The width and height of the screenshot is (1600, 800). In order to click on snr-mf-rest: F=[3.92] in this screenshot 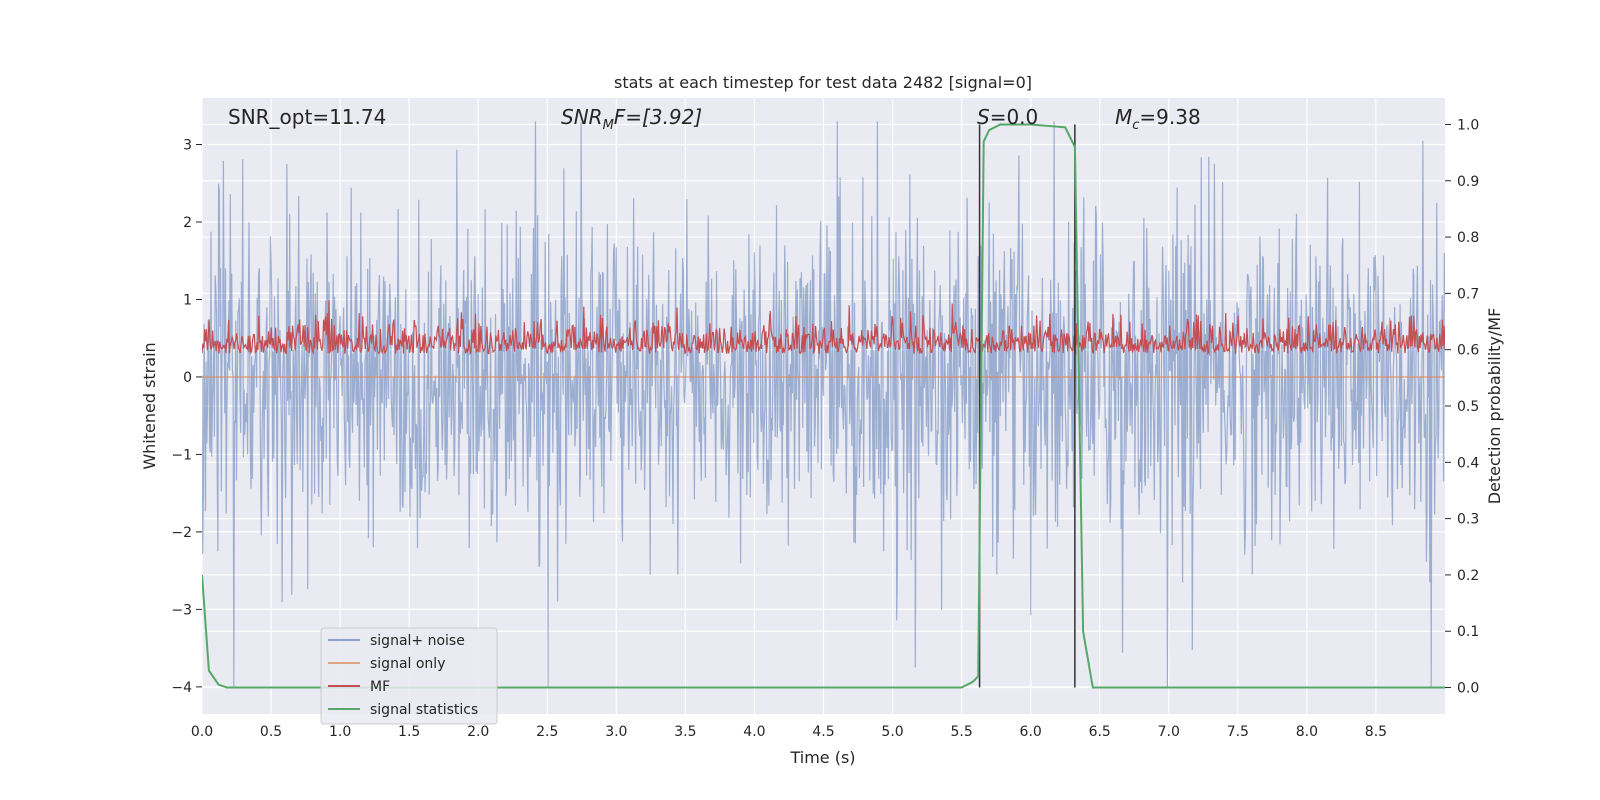, I will do `click(658, 117)`.